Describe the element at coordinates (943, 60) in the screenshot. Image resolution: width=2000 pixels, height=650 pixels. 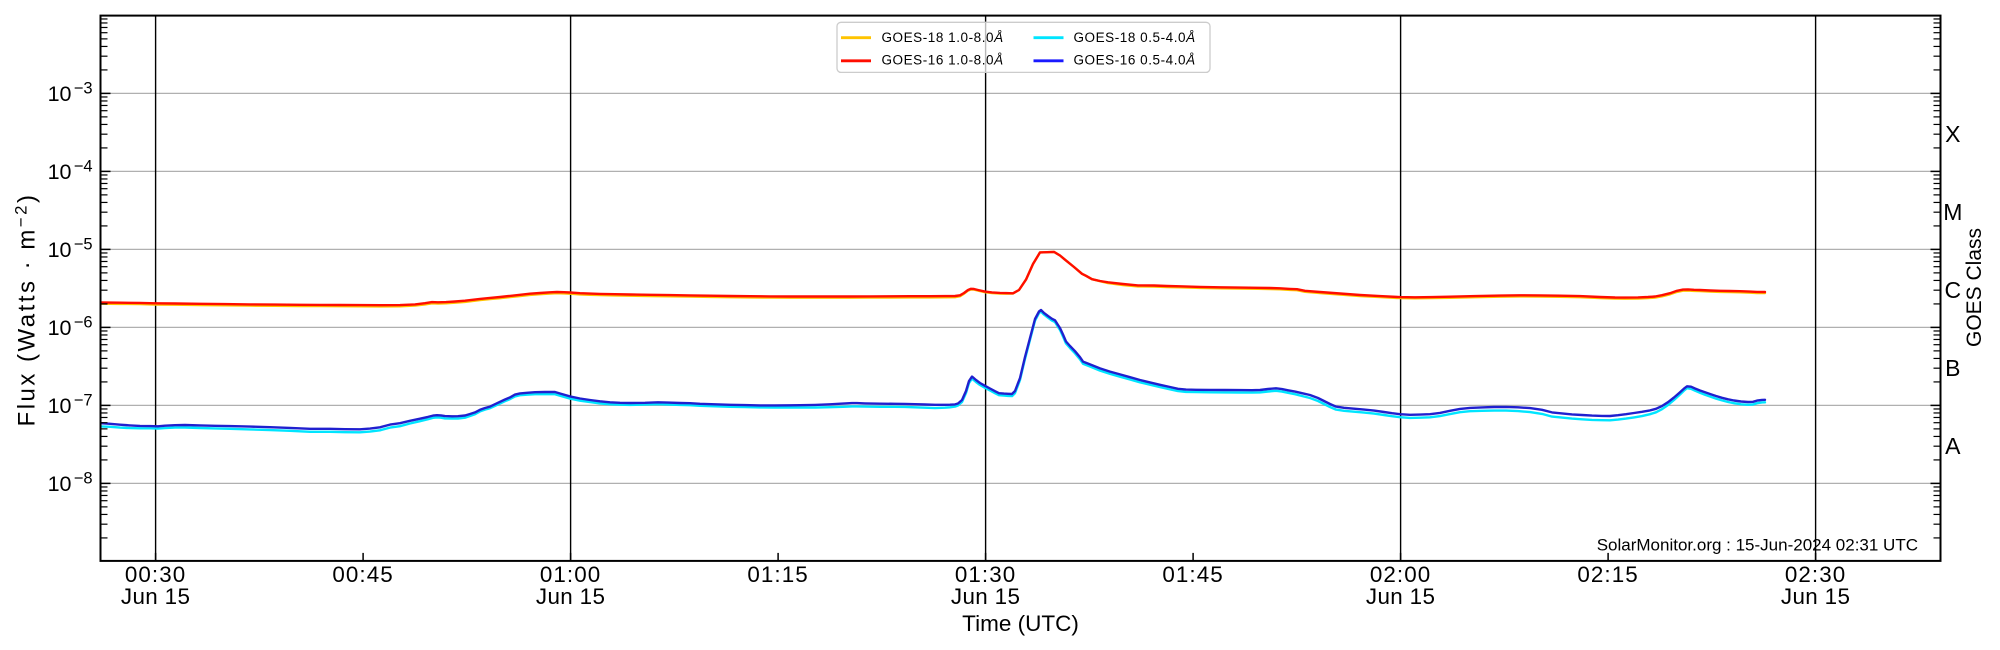
I see `svg-text: GOES-16 1.0-8.0Å` at that location.